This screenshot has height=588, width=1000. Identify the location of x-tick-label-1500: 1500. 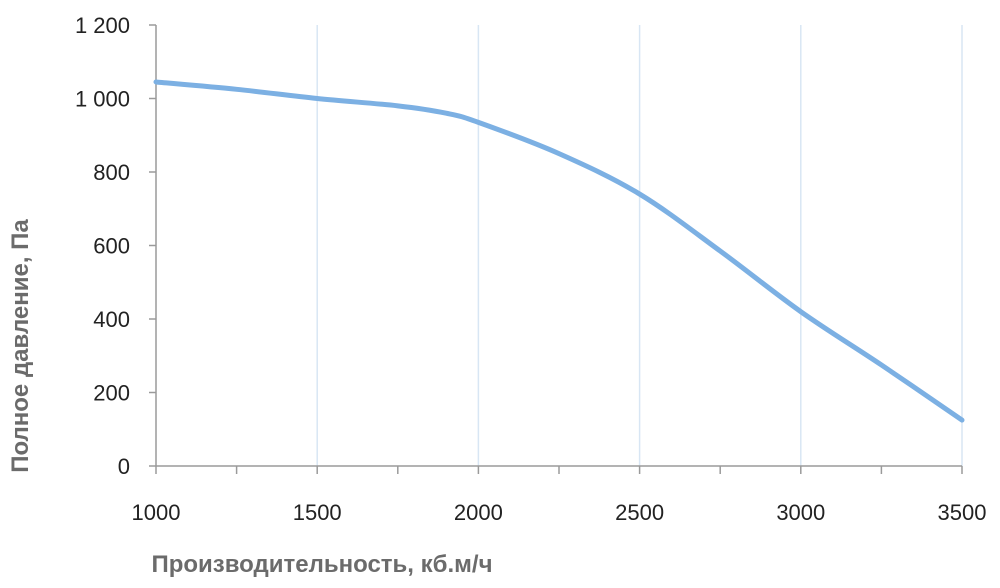
(317, 512).